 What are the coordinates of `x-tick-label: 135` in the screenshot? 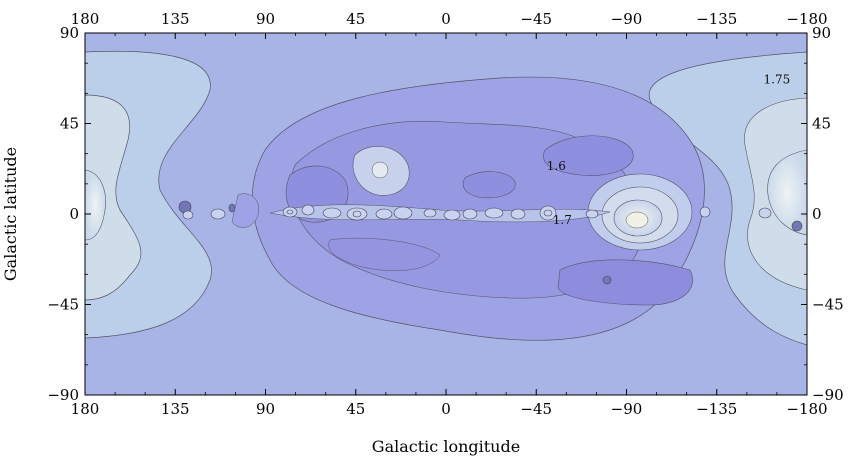 It's located at (175, 409).